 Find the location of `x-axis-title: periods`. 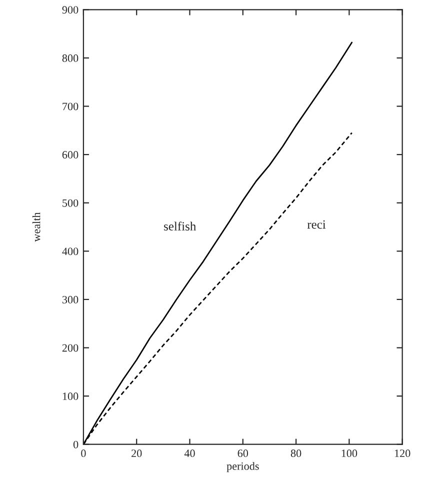

x-axis-title: periods is located at coordinates (242, 467).